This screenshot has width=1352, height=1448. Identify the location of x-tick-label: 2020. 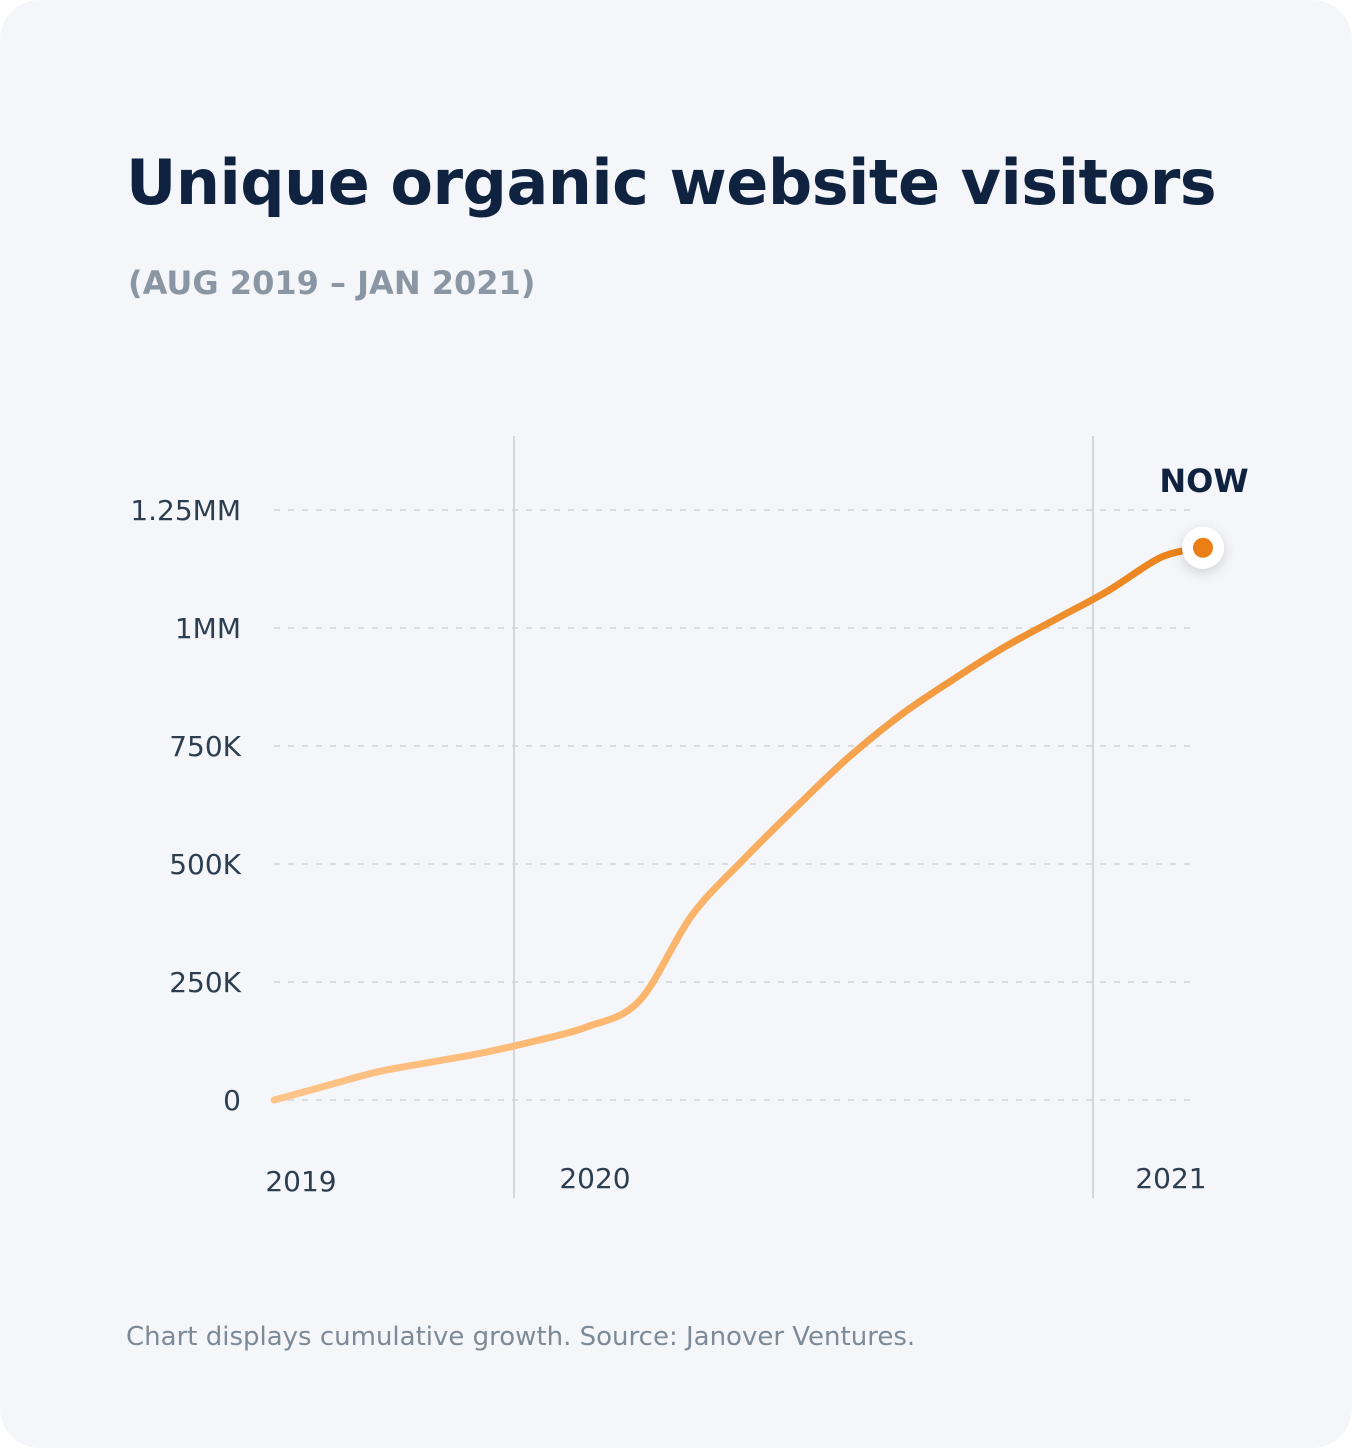
(594, 1178).